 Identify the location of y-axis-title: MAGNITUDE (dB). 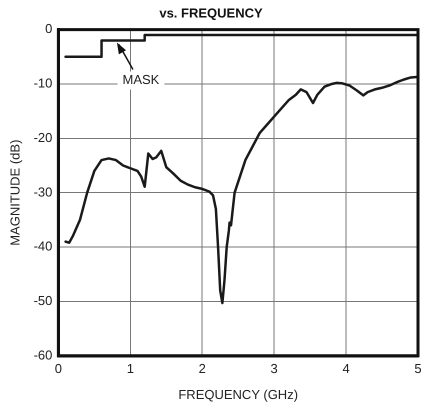
(14, 193).